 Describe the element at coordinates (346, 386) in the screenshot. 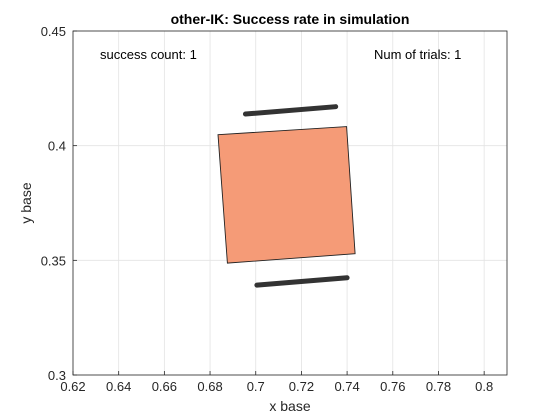

I see `x-tick-label: 0.74` at that location.